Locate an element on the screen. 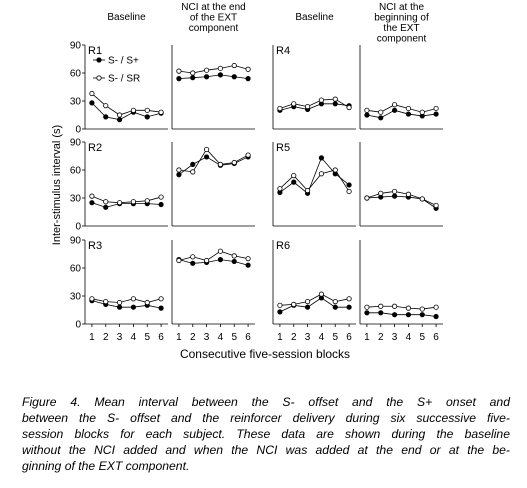 Image resolution: width=527 pixels, height=488 pixels. y-tick-label: 60 is located at coordinates (76, 74).